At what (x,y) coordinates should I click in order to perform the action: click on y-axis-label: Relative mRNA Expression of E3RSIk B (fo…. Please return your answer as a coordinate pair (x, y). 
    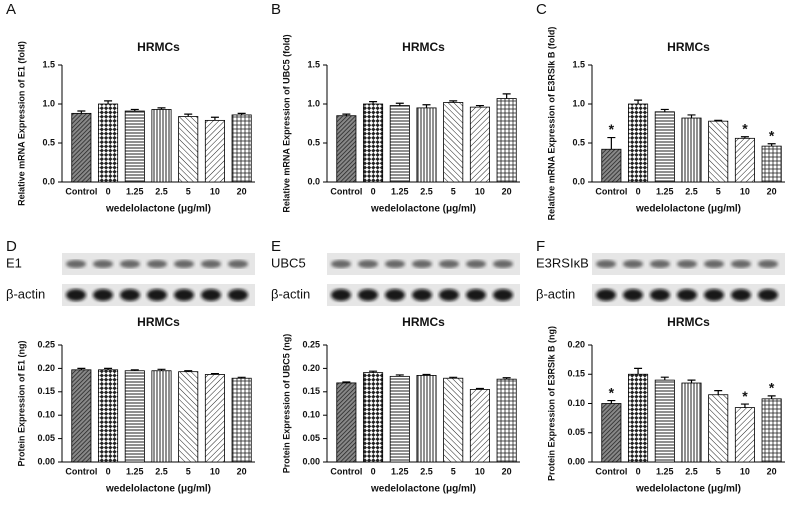
    Looking at the image, I should click on (551, 124).